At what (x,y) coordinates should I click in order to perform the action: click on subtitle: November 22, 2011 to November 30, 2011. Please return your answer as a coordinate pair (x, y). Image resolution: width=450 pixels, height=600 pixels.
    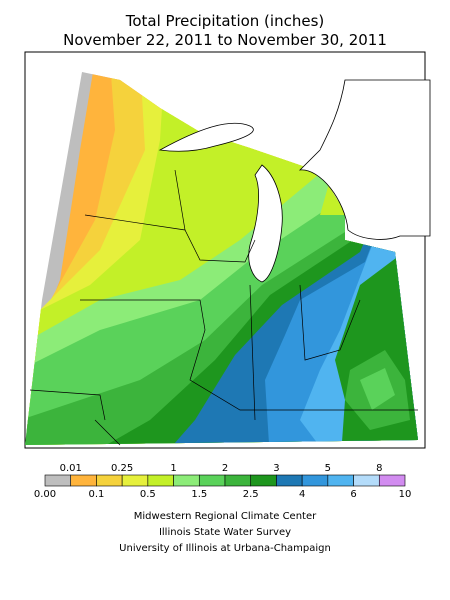
    Looking at the image, I should click on (225, 40).